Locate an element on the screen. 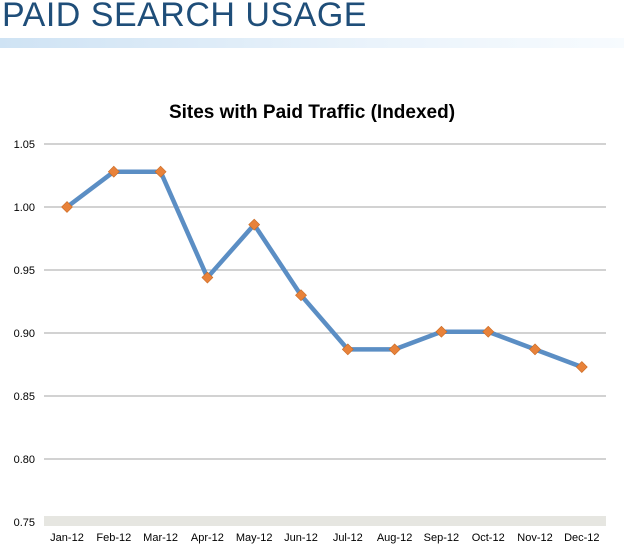  header-band is located at coordinates (312, 43).